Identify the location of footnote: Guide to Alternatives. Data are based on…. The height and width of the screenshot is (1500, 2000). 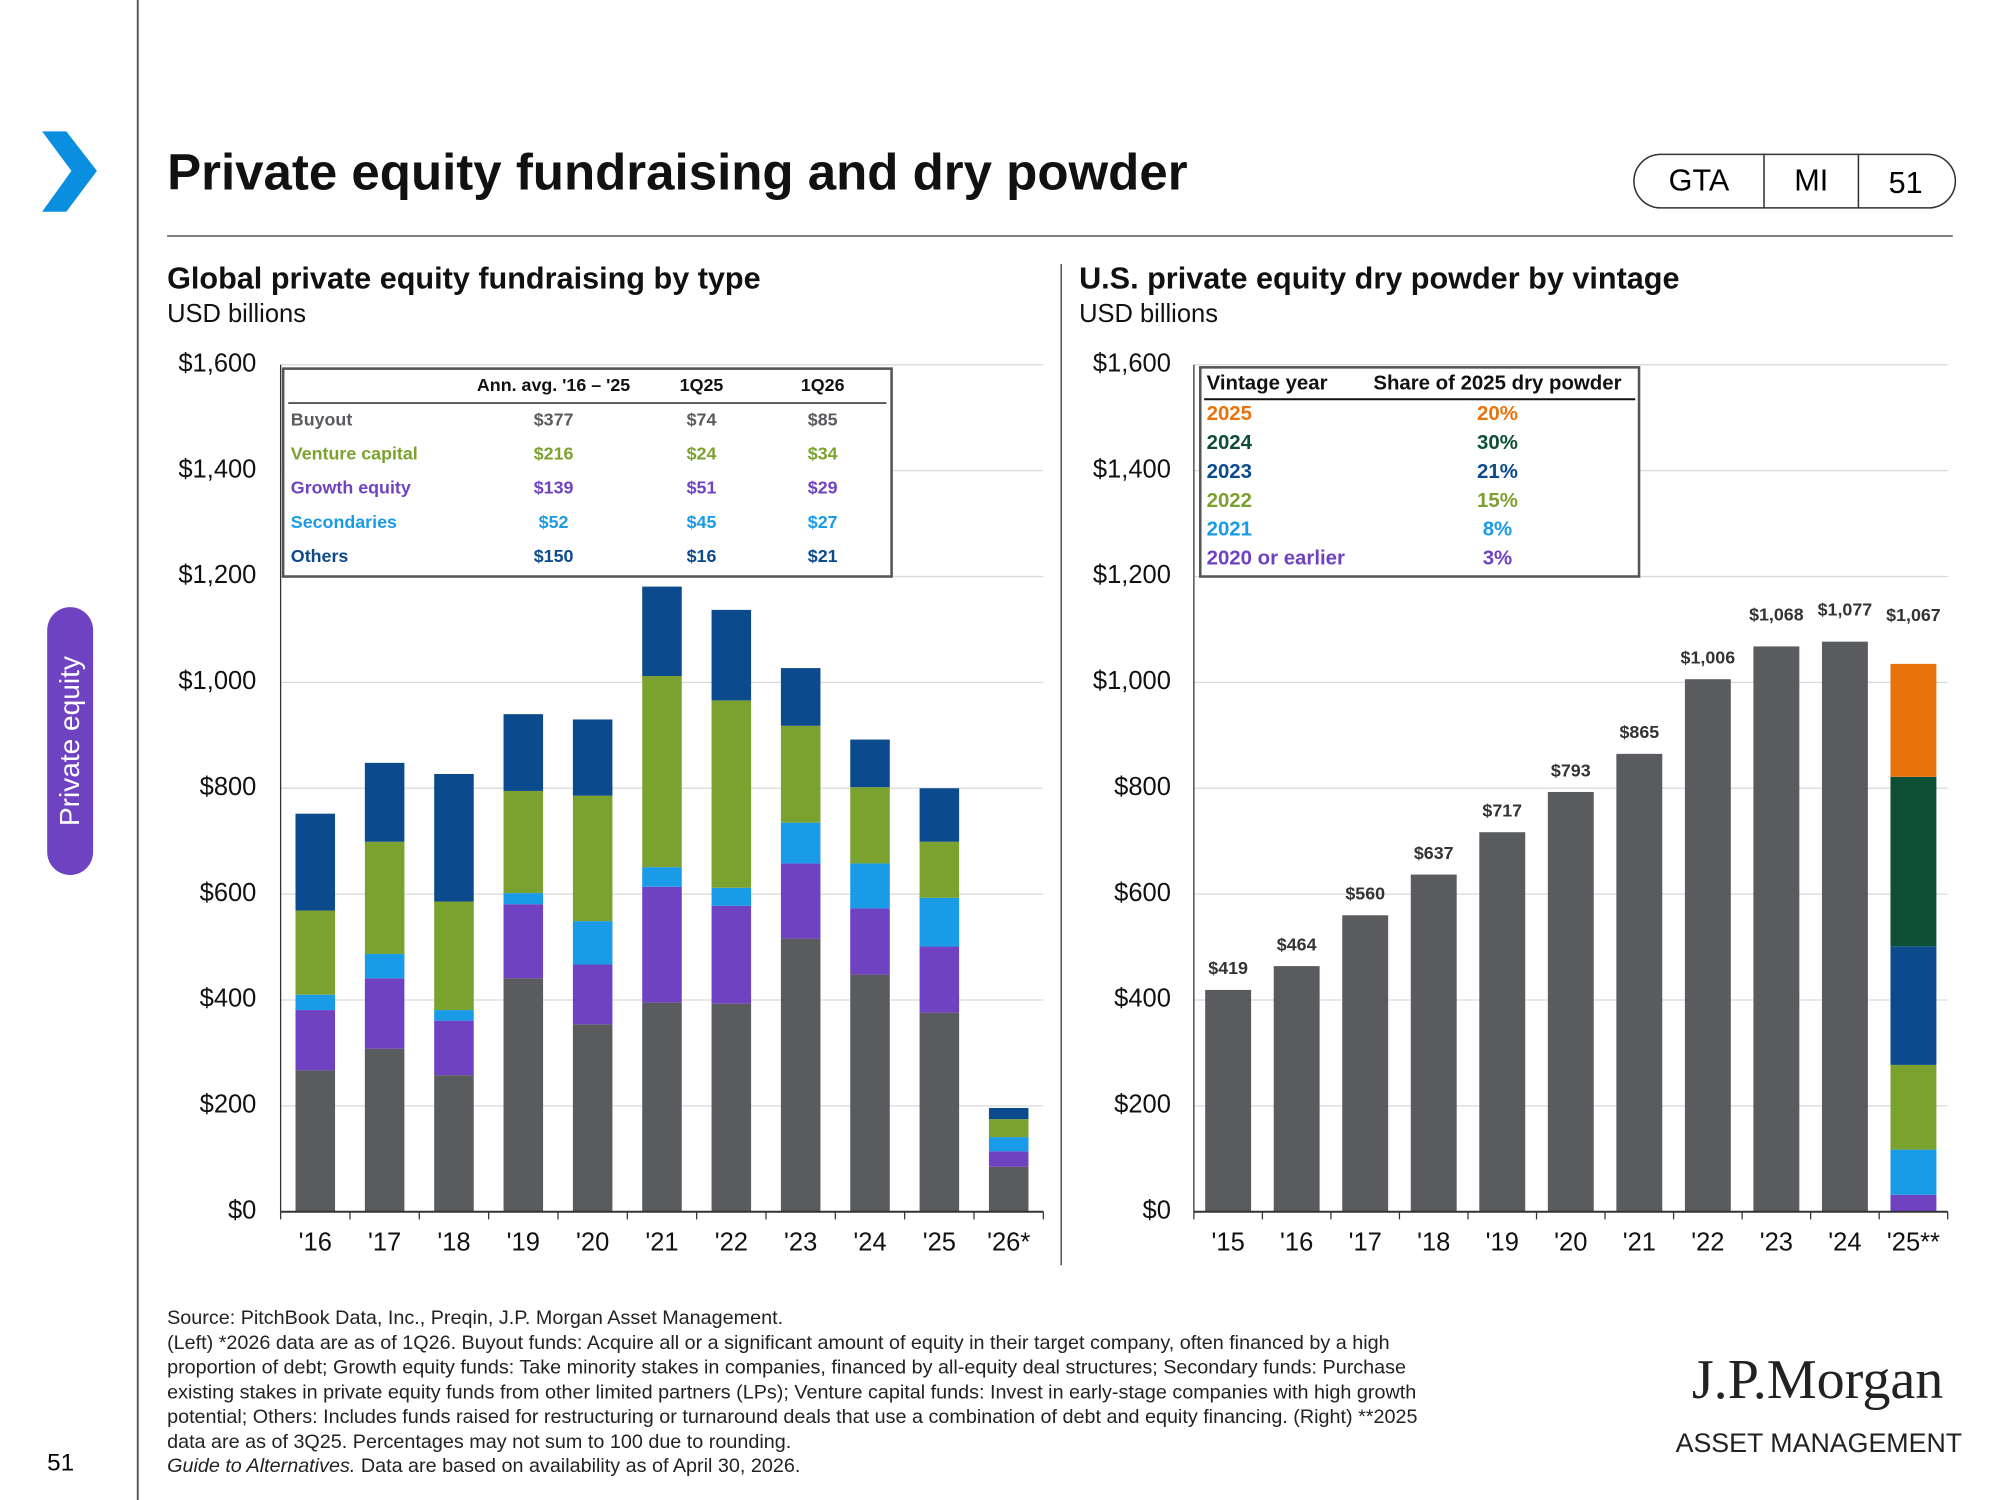
(483, 1466).